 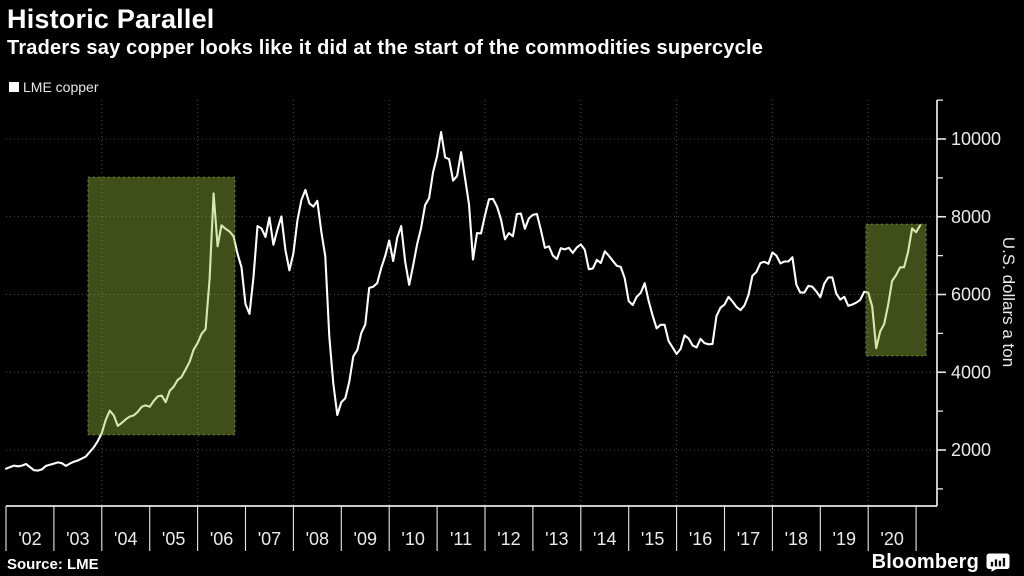 I want to click on x-year-label: '17, so click(x=748, y=539).